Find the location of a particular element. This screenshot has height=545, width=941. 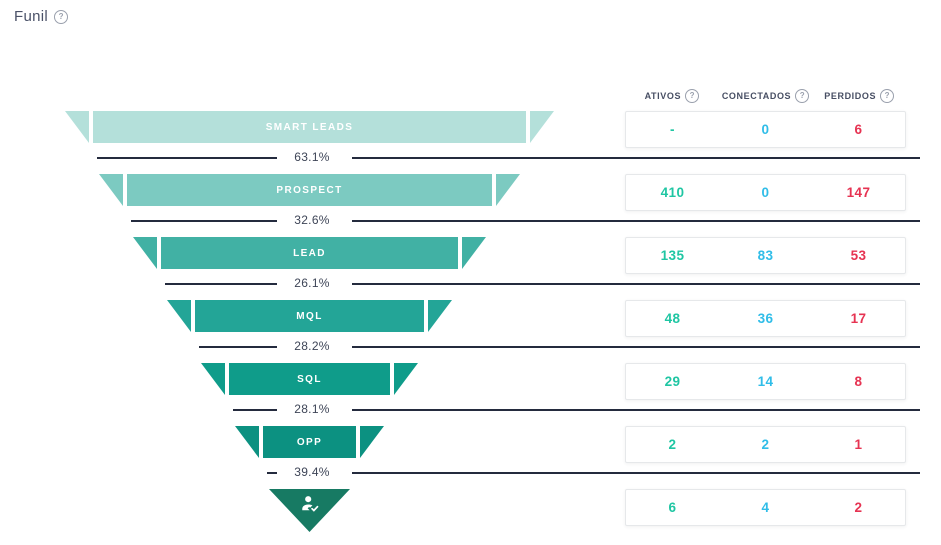

funnel-stage-bar: SQL is located at coordinates (309, 379).